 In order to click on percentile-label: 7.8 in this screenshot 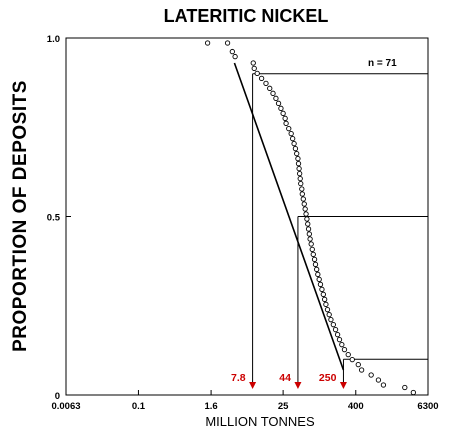, I will do `click(238, 378)`.